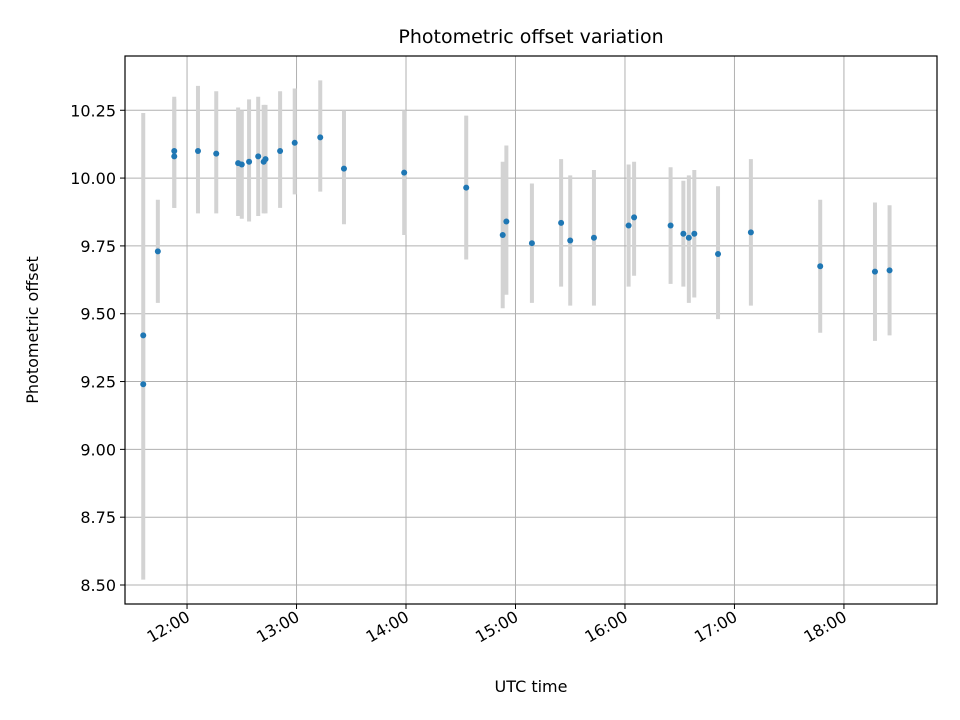 Image resolution: width=960 pixels, height=720 pixels. I want to click on x-axis-title: UTC time, so click(531, 686).